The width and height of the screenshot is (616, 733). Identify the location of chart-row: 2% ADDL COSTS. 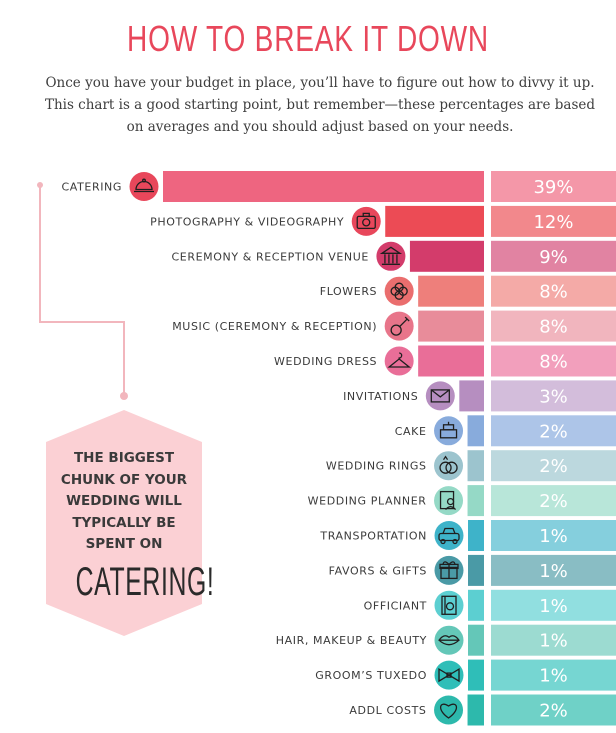
(482, 710).